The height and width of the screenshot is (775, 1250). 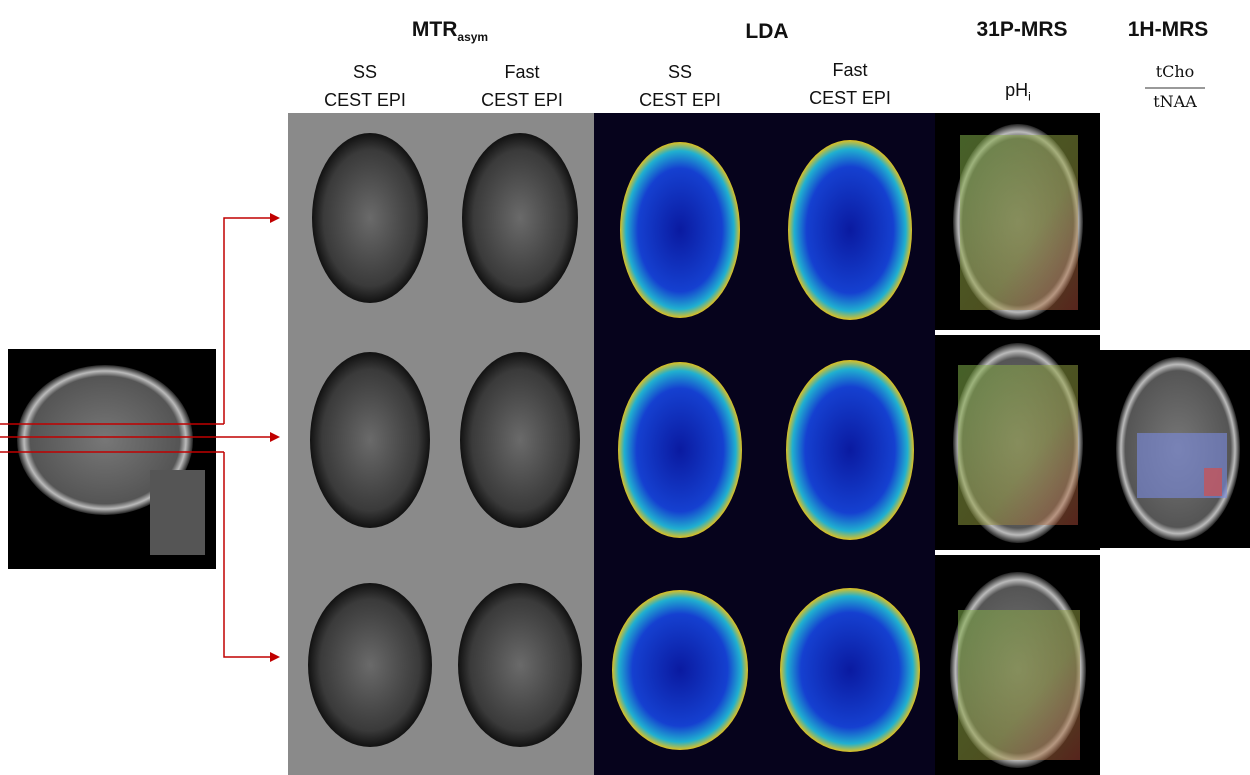 I want to click on denominator: tNAA, so click(x=1175, y=101).